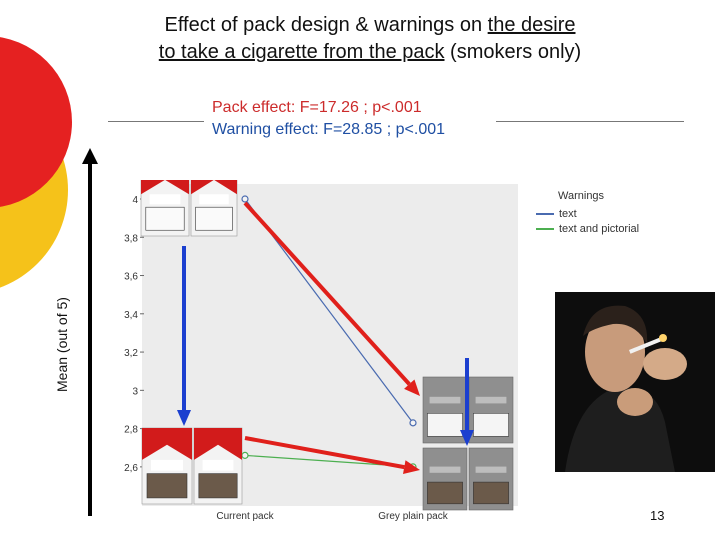 The image size is (720, 540). I want to click on y-tick-label: 3, so click(135, 391).